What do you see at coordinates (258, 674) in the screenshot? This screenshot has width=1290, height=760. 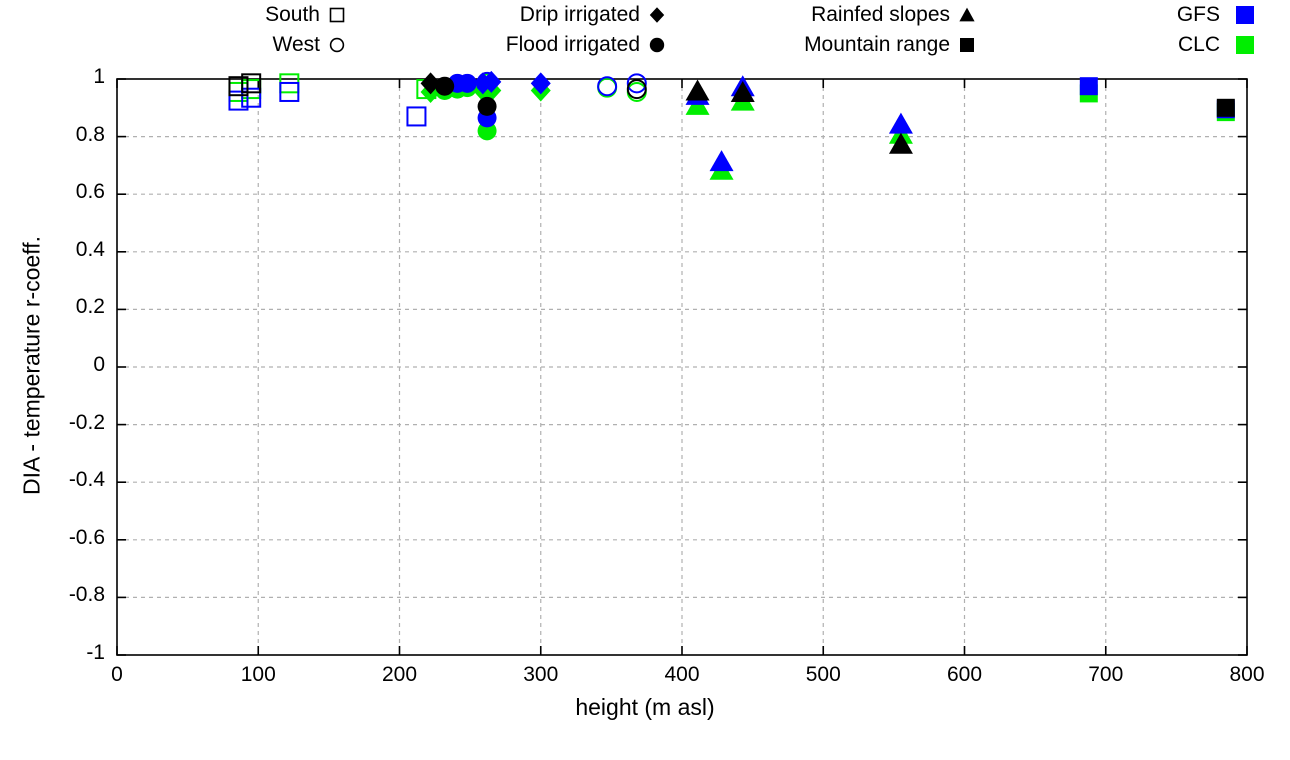 I see `x-tick-label: 100` at bounding box center [258, 674].